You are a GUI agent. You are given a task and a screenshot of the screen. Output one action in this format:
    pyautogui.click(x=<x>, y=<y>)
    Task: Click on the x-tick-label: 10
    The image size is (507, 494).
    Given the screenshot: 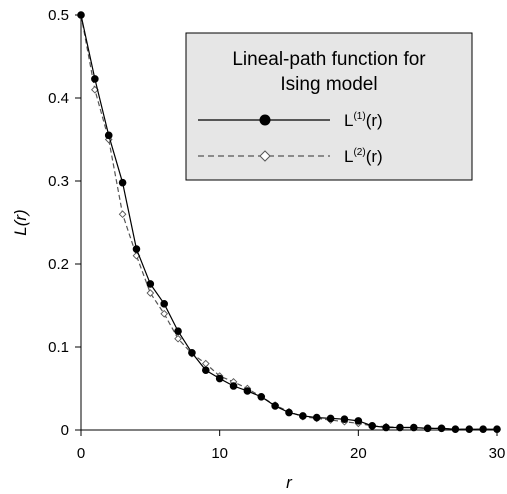 What is the action you would take?
    pyautogui.click(x=219, y=453)
    